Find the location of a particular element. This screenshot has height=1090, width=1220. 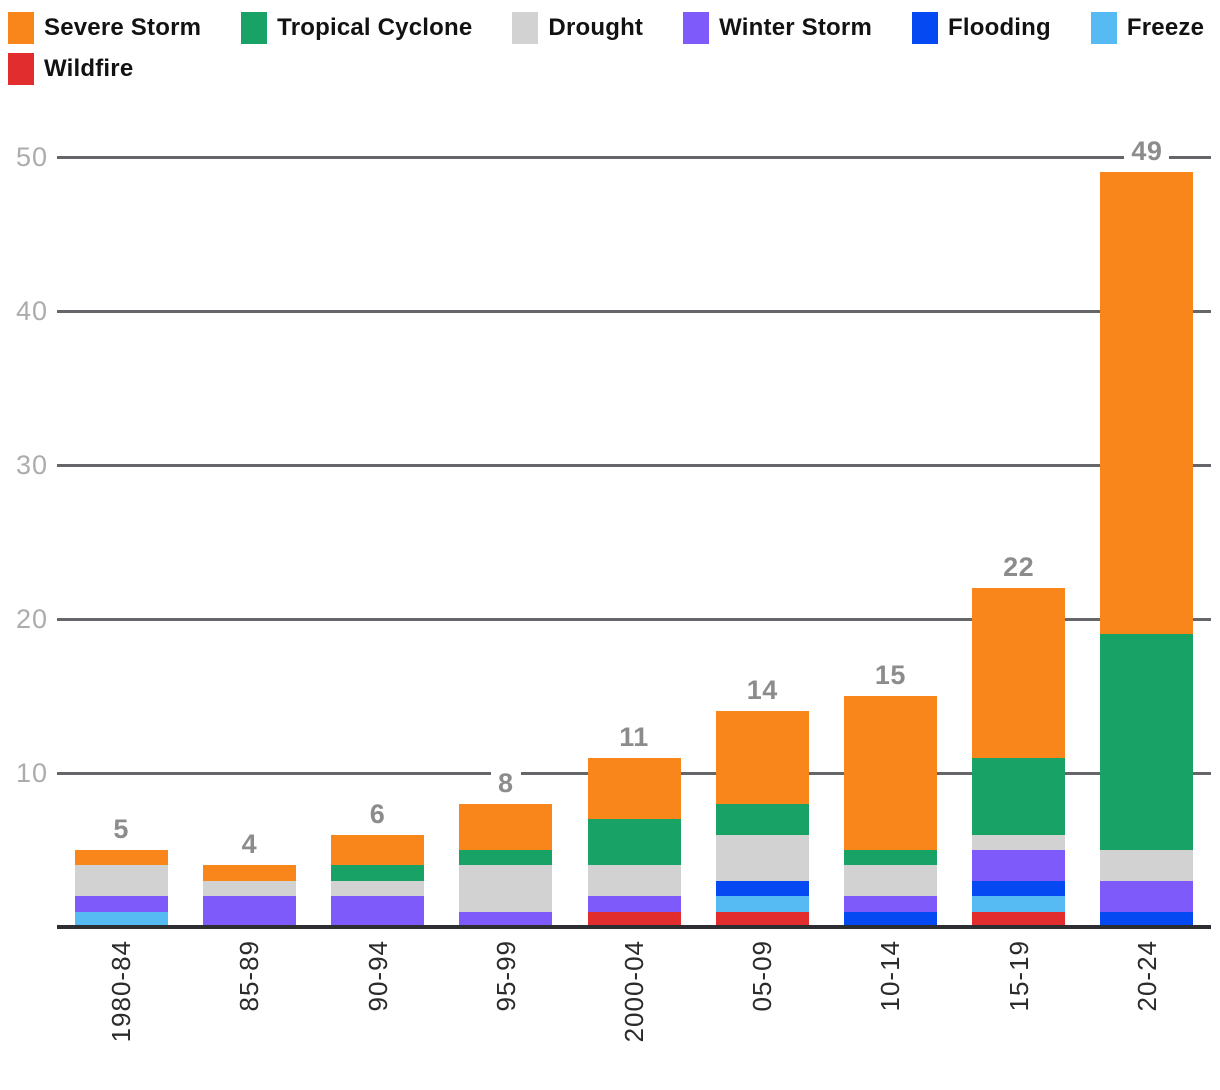

x-axis-label-05-09: 05-09 is located at coordinates (762, 976).